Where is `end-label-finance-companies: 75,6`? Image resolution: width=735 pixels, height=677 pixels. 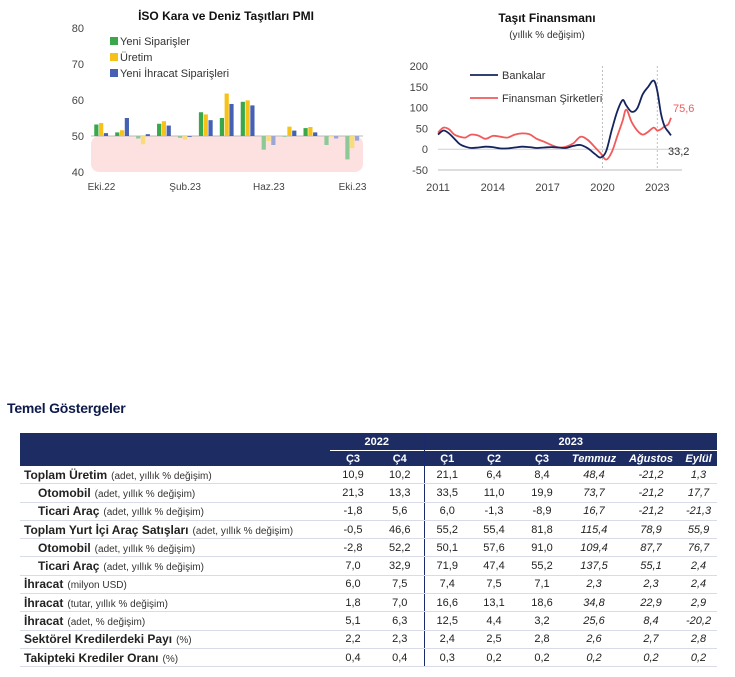 end-label-finance-companies: 75,6 is located at coordinates (683, 109).